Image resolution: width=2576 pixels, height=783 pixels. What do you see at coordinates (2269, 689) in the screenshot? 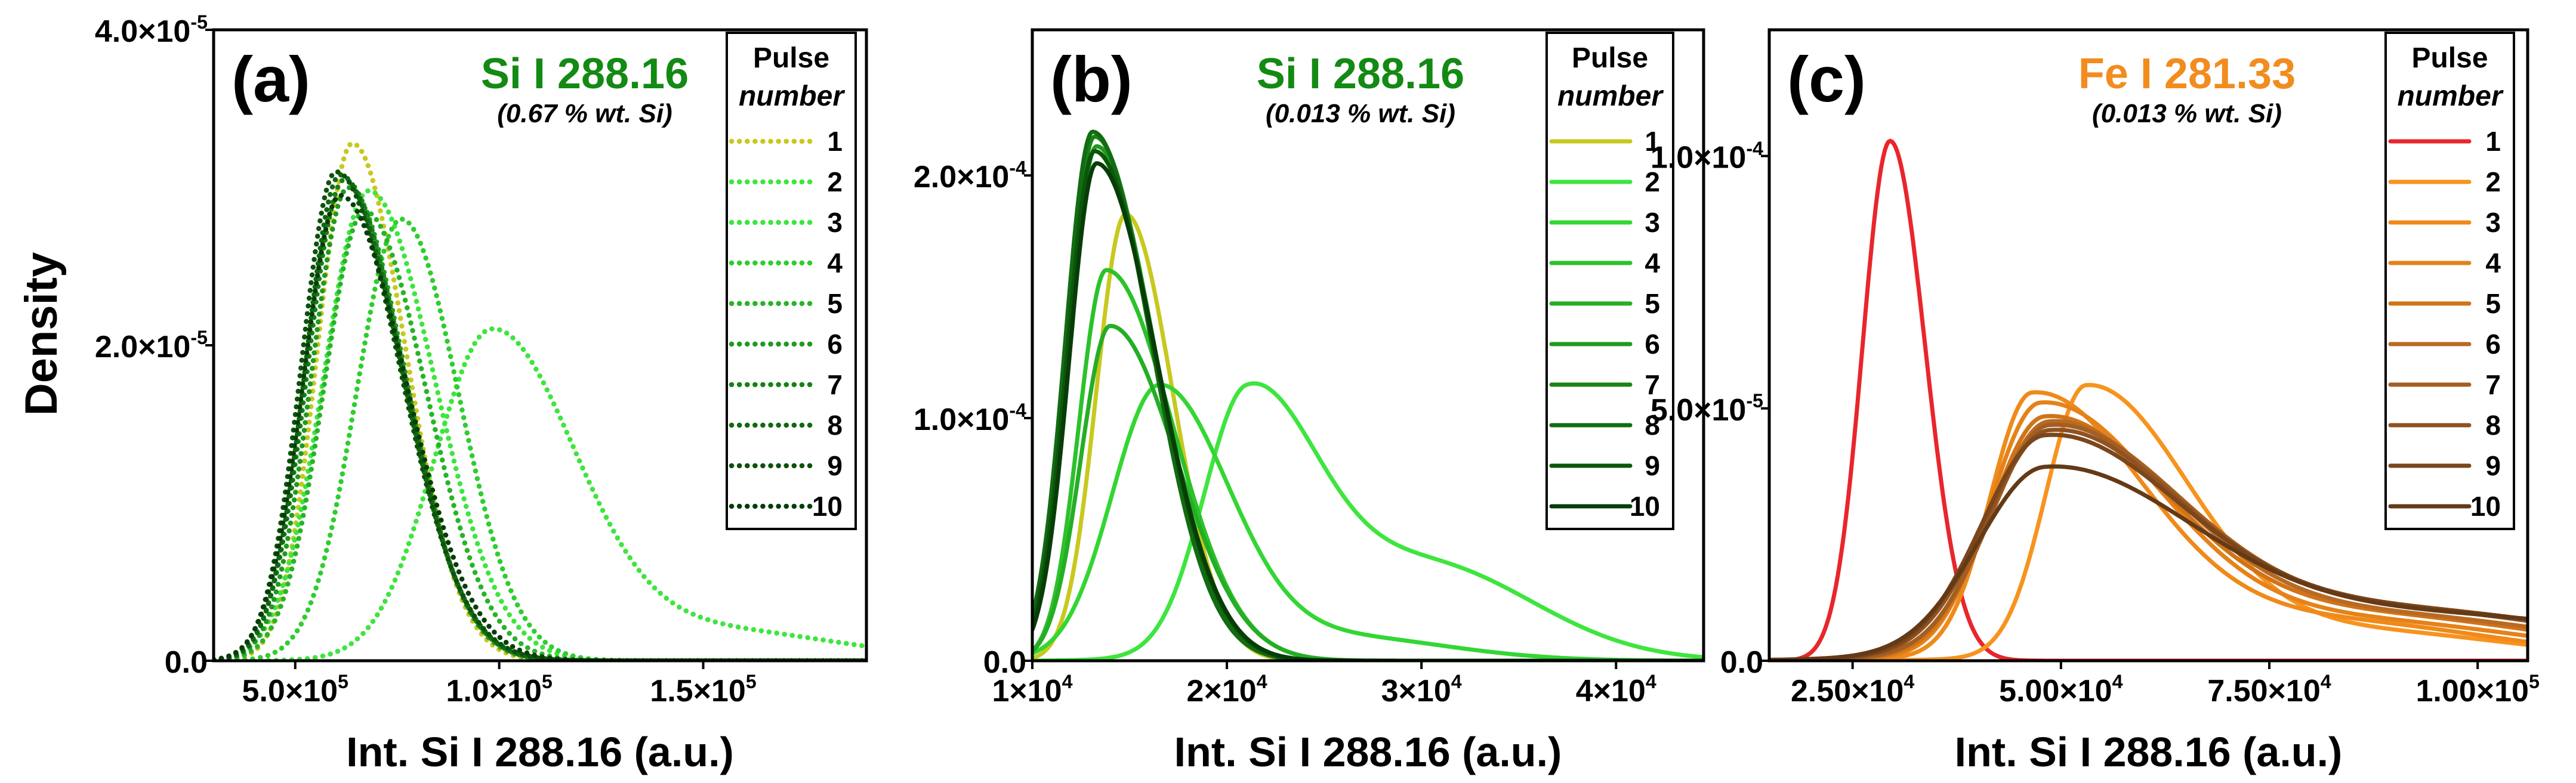
I see `x-tick-label: 7.50×10⁴` at bounding box center [2269, 689].